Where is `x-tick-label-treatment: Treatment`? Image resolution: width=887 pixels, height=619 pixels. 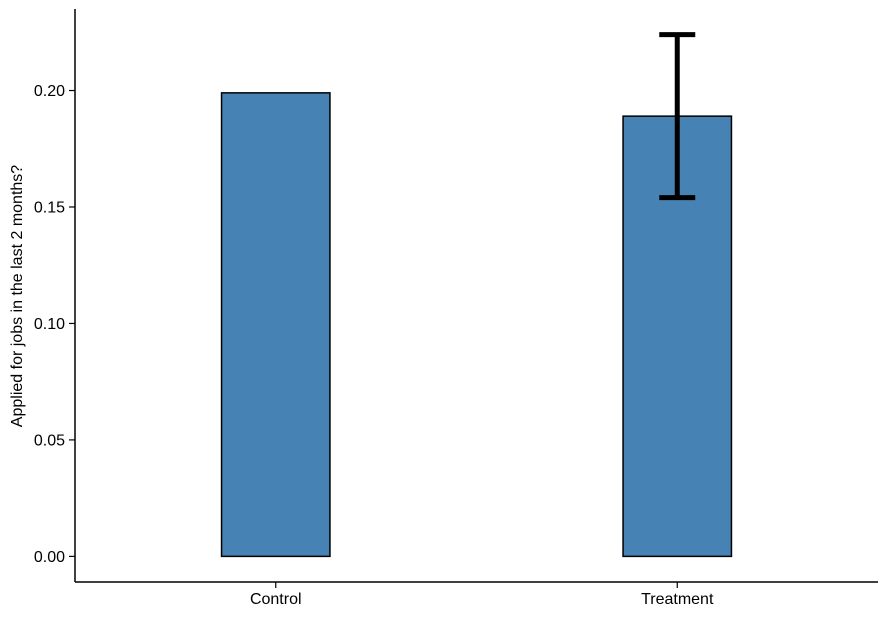
x-tick-label-treatment: Treatment is located at coordinates (677, 599).